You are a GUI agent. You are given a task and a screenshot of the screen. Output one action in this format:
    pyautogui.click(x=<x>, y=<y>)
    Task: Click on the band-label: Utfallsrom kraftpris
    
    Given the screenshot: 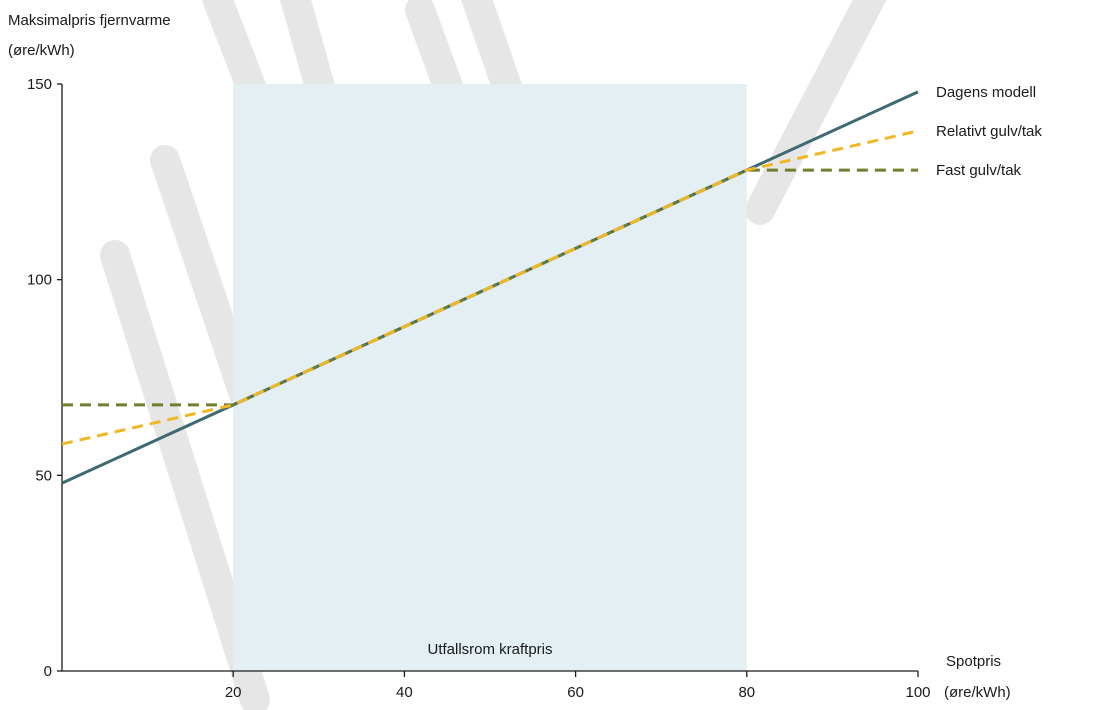 What is the action you would take?
    pyautogui.click(x=489, y=649)
    